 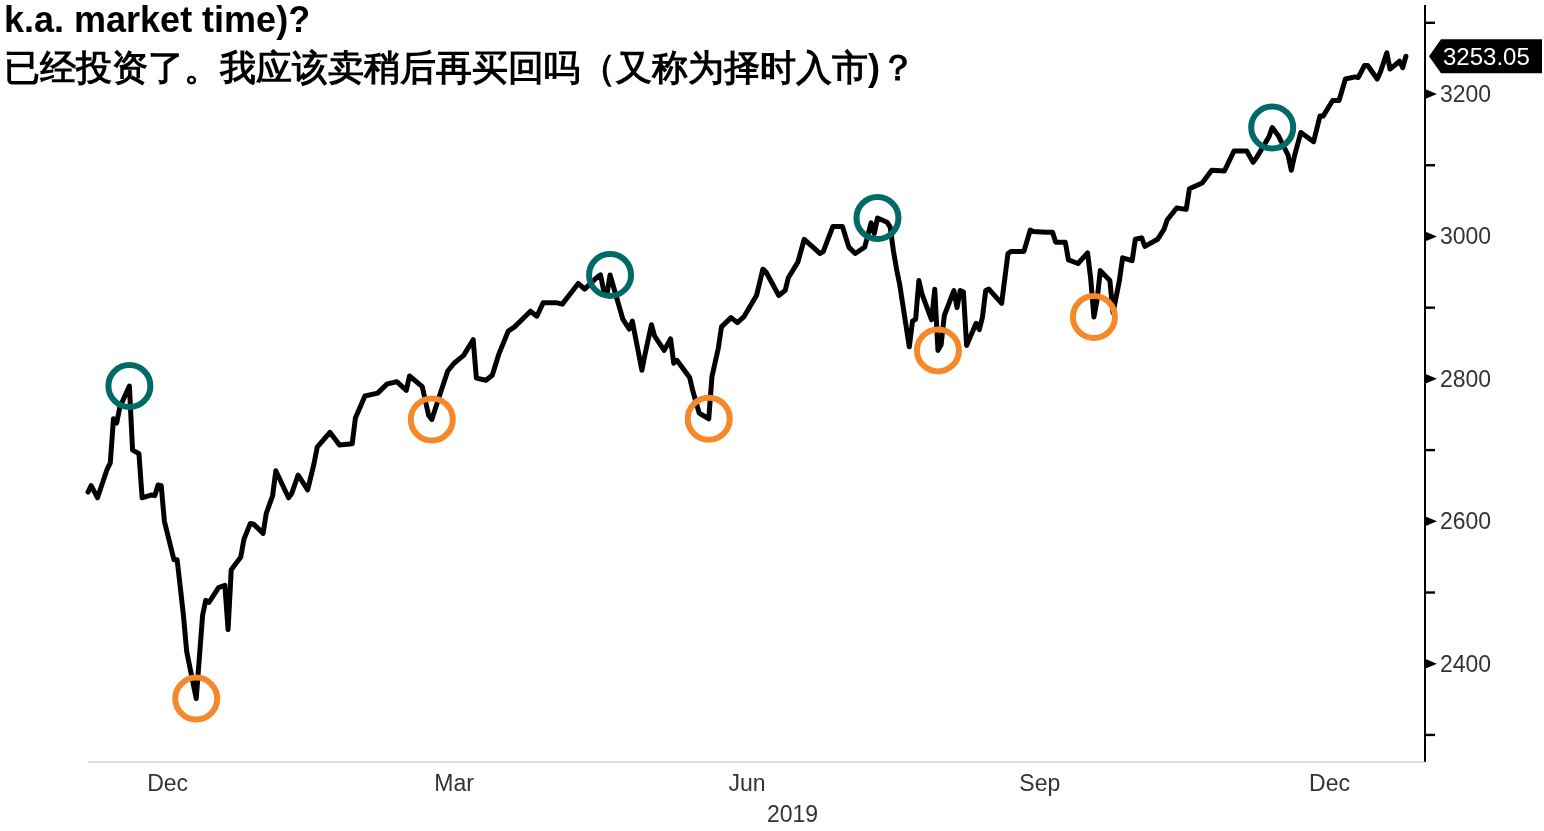 I want to click on y-tick-label: 3200, so click(x=1466, y=94).